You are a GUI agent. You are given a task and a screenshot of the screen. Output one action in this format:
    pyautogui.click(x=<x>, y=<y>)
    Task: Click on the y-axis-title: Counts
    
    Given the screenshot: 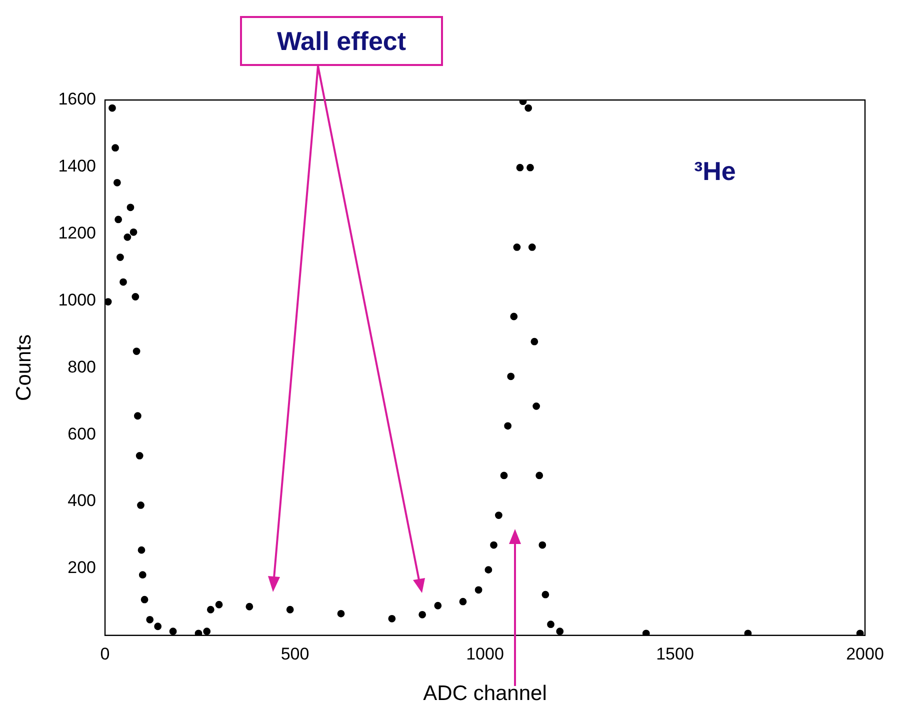 What is the action you would take?
    pyautogui.click(x=24, y=367)
    